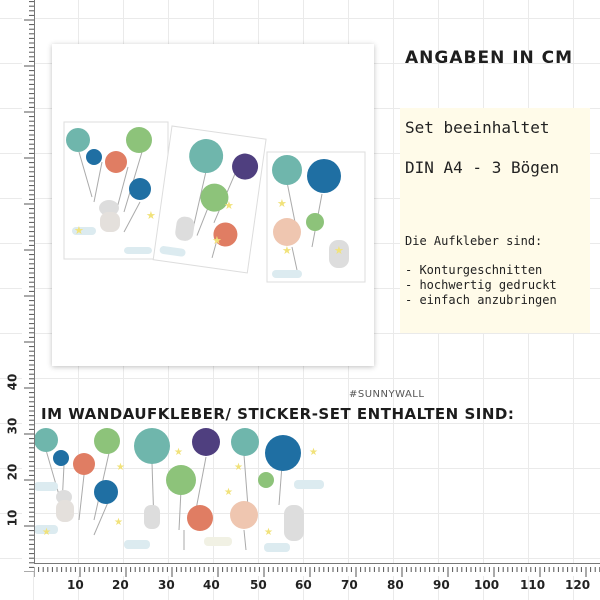 This screenshot has width=600, height=600. What do you see at coordinates (211, 585) in the screenshot?
I see `x-axis-label: 40` at bounding box center [211, 585].